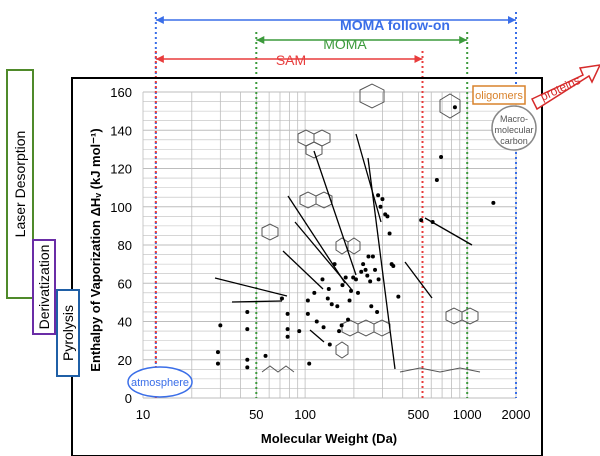 This screenshot has height=456, width=600. What do you see at coordinates (333, 414) in the screenshot?
I see `x-tick-labels: 10 50 100 500 1000 2000` at bounding box center [333, 414].